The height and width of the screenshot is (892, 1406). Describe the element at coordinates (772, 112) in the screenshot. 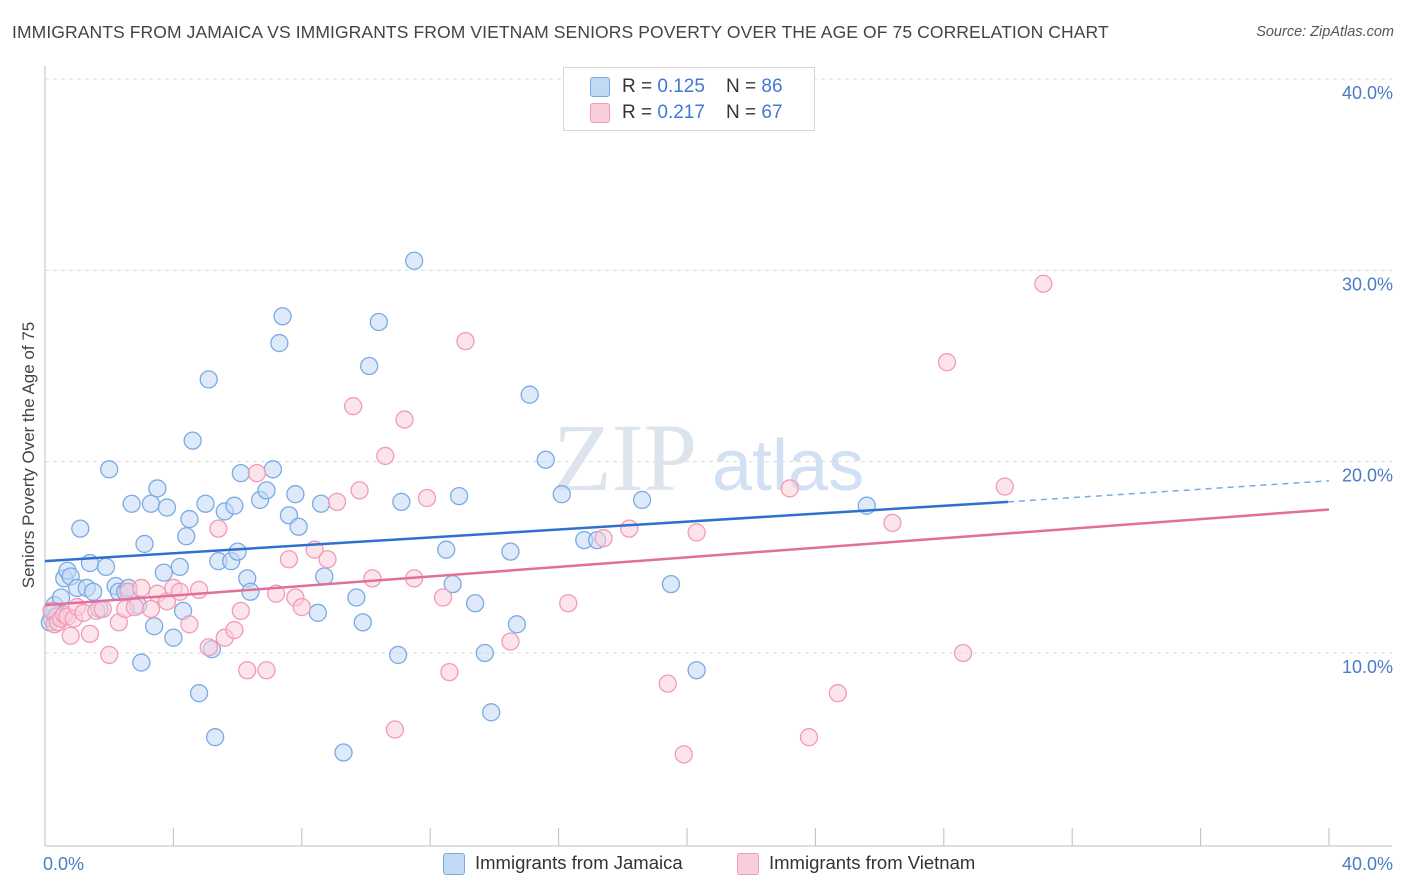

I see `legend-n-value: 67` at that location.